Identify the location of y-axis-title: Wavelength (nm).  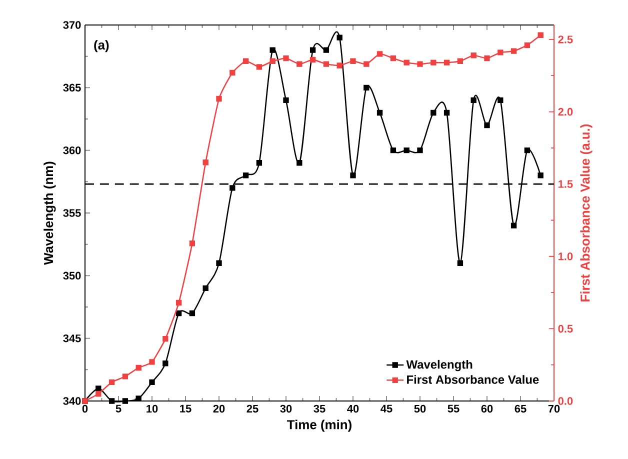
(50, 213).